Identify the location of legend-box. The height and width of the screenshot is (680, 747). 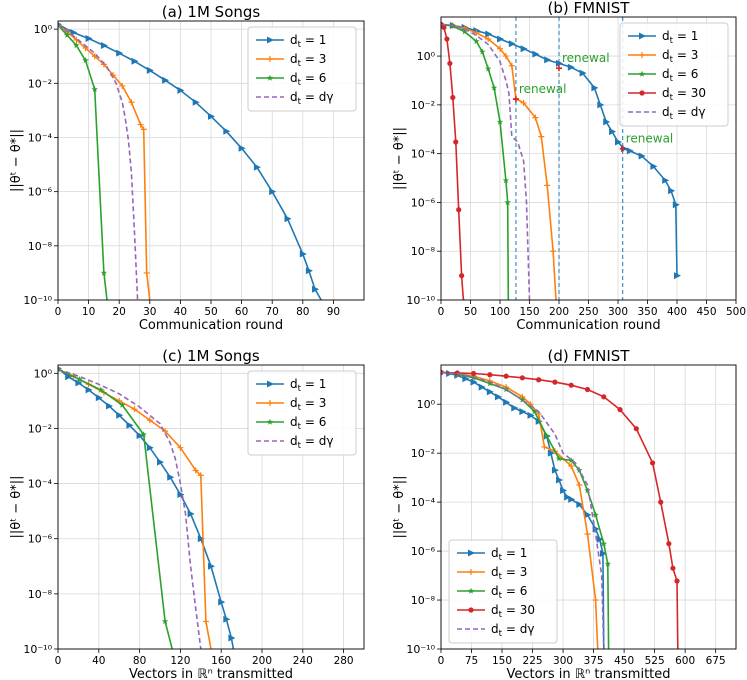
(674, 74).